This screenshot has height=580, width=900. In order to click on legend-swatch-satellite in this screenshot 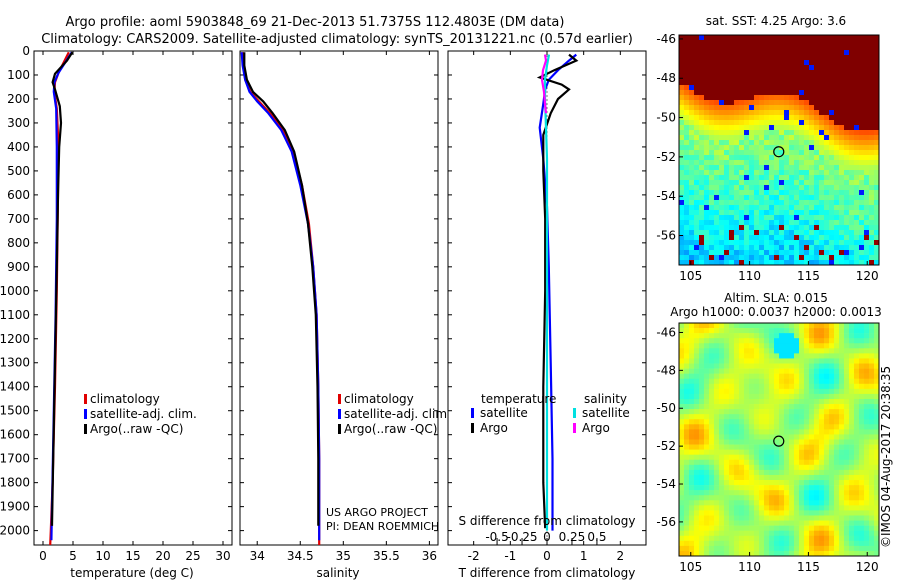, I will do `click(339, 414)`.